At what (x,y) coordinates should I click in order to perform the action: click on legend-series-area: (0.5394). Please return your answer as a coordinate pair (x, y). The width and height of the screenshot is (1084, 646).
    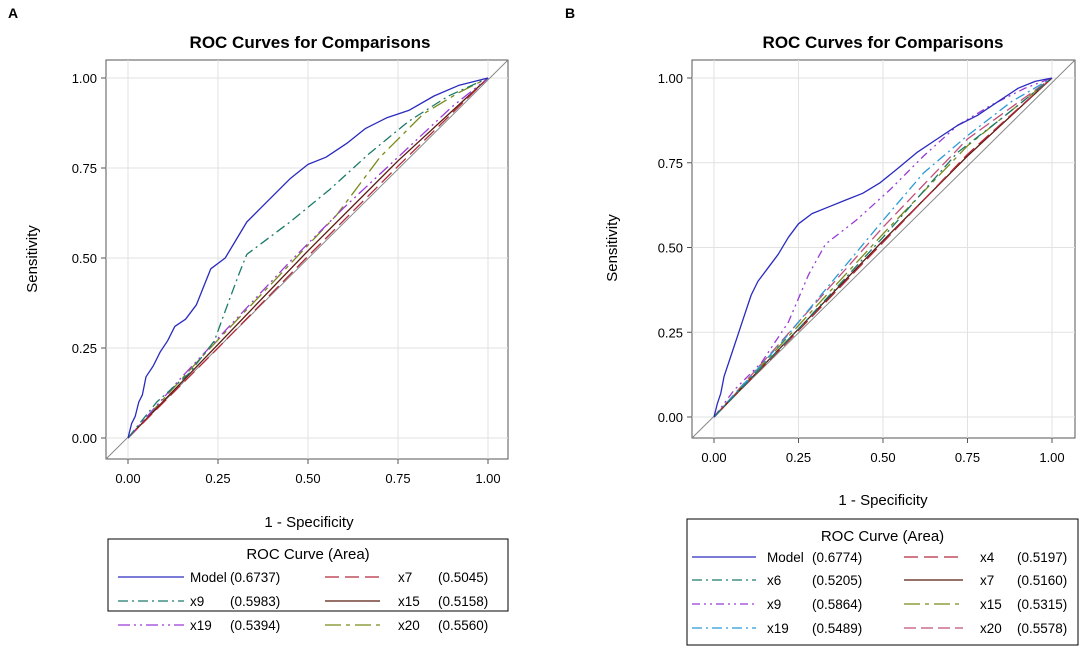
    Looking at the image, I should click on (255, 625).